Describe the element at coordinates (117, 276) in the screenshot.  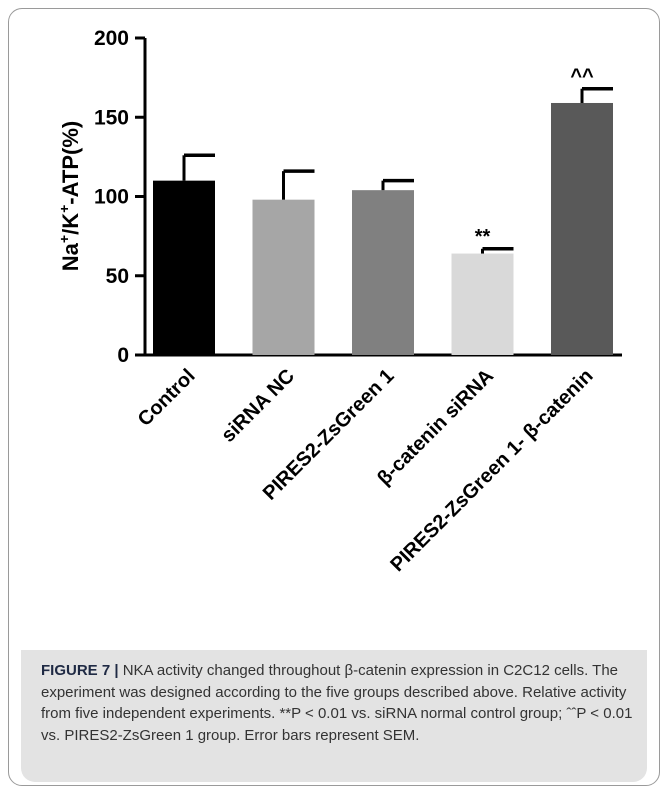
I see `y-tick-label: 50` at that location.